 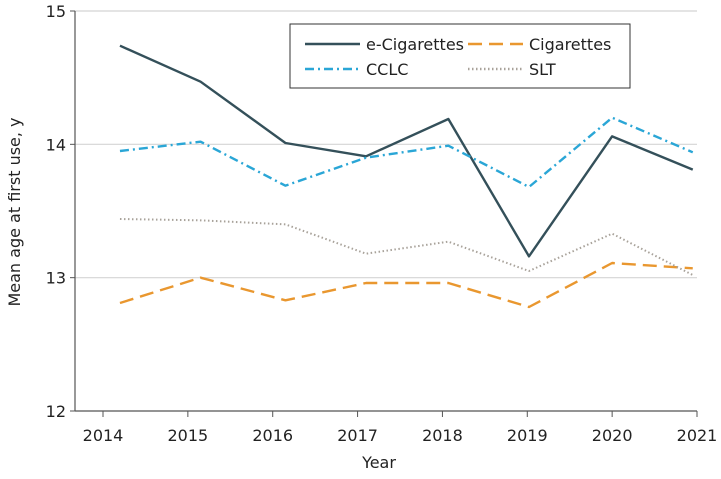 I want to click on x-tick-label: 2017, so click(x=357, y=435).